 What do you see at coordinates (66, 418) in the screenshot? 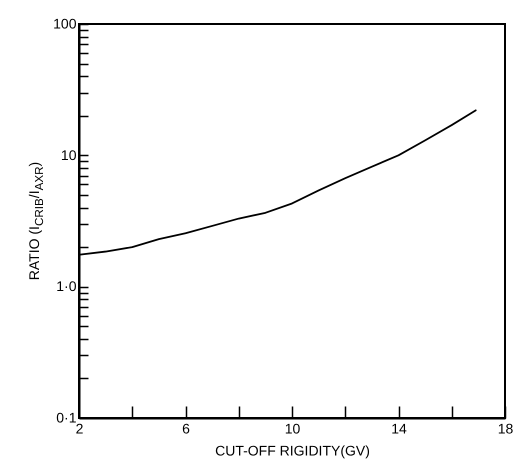
I see `y-tick-label: 0·1` at bounding box center [66, 418].